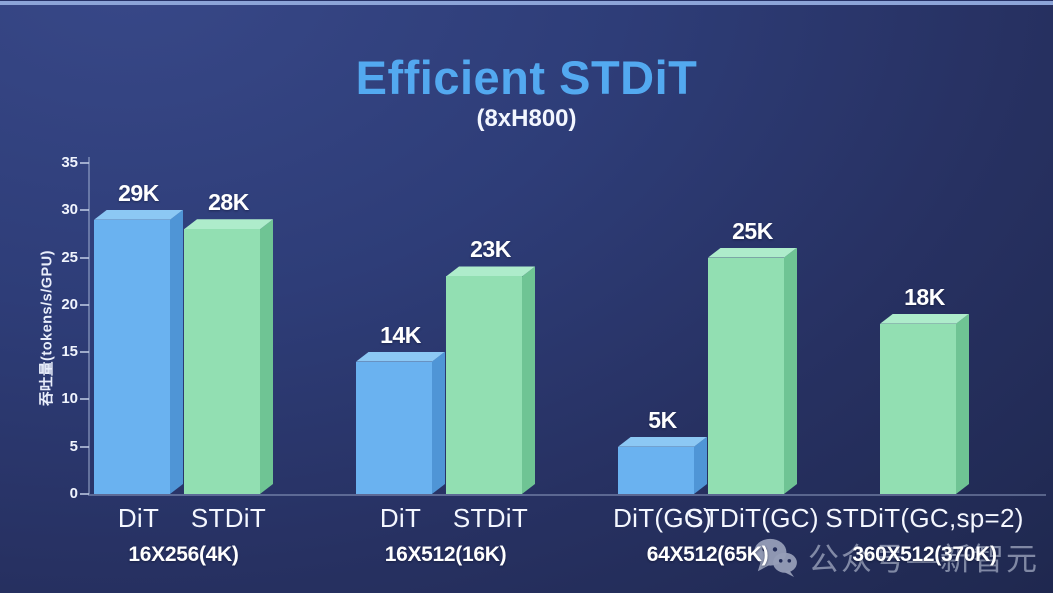 This screenshot has width=1053, height=593. I want to click on watermark-text: 公众号—新智元, so click(923, 559).